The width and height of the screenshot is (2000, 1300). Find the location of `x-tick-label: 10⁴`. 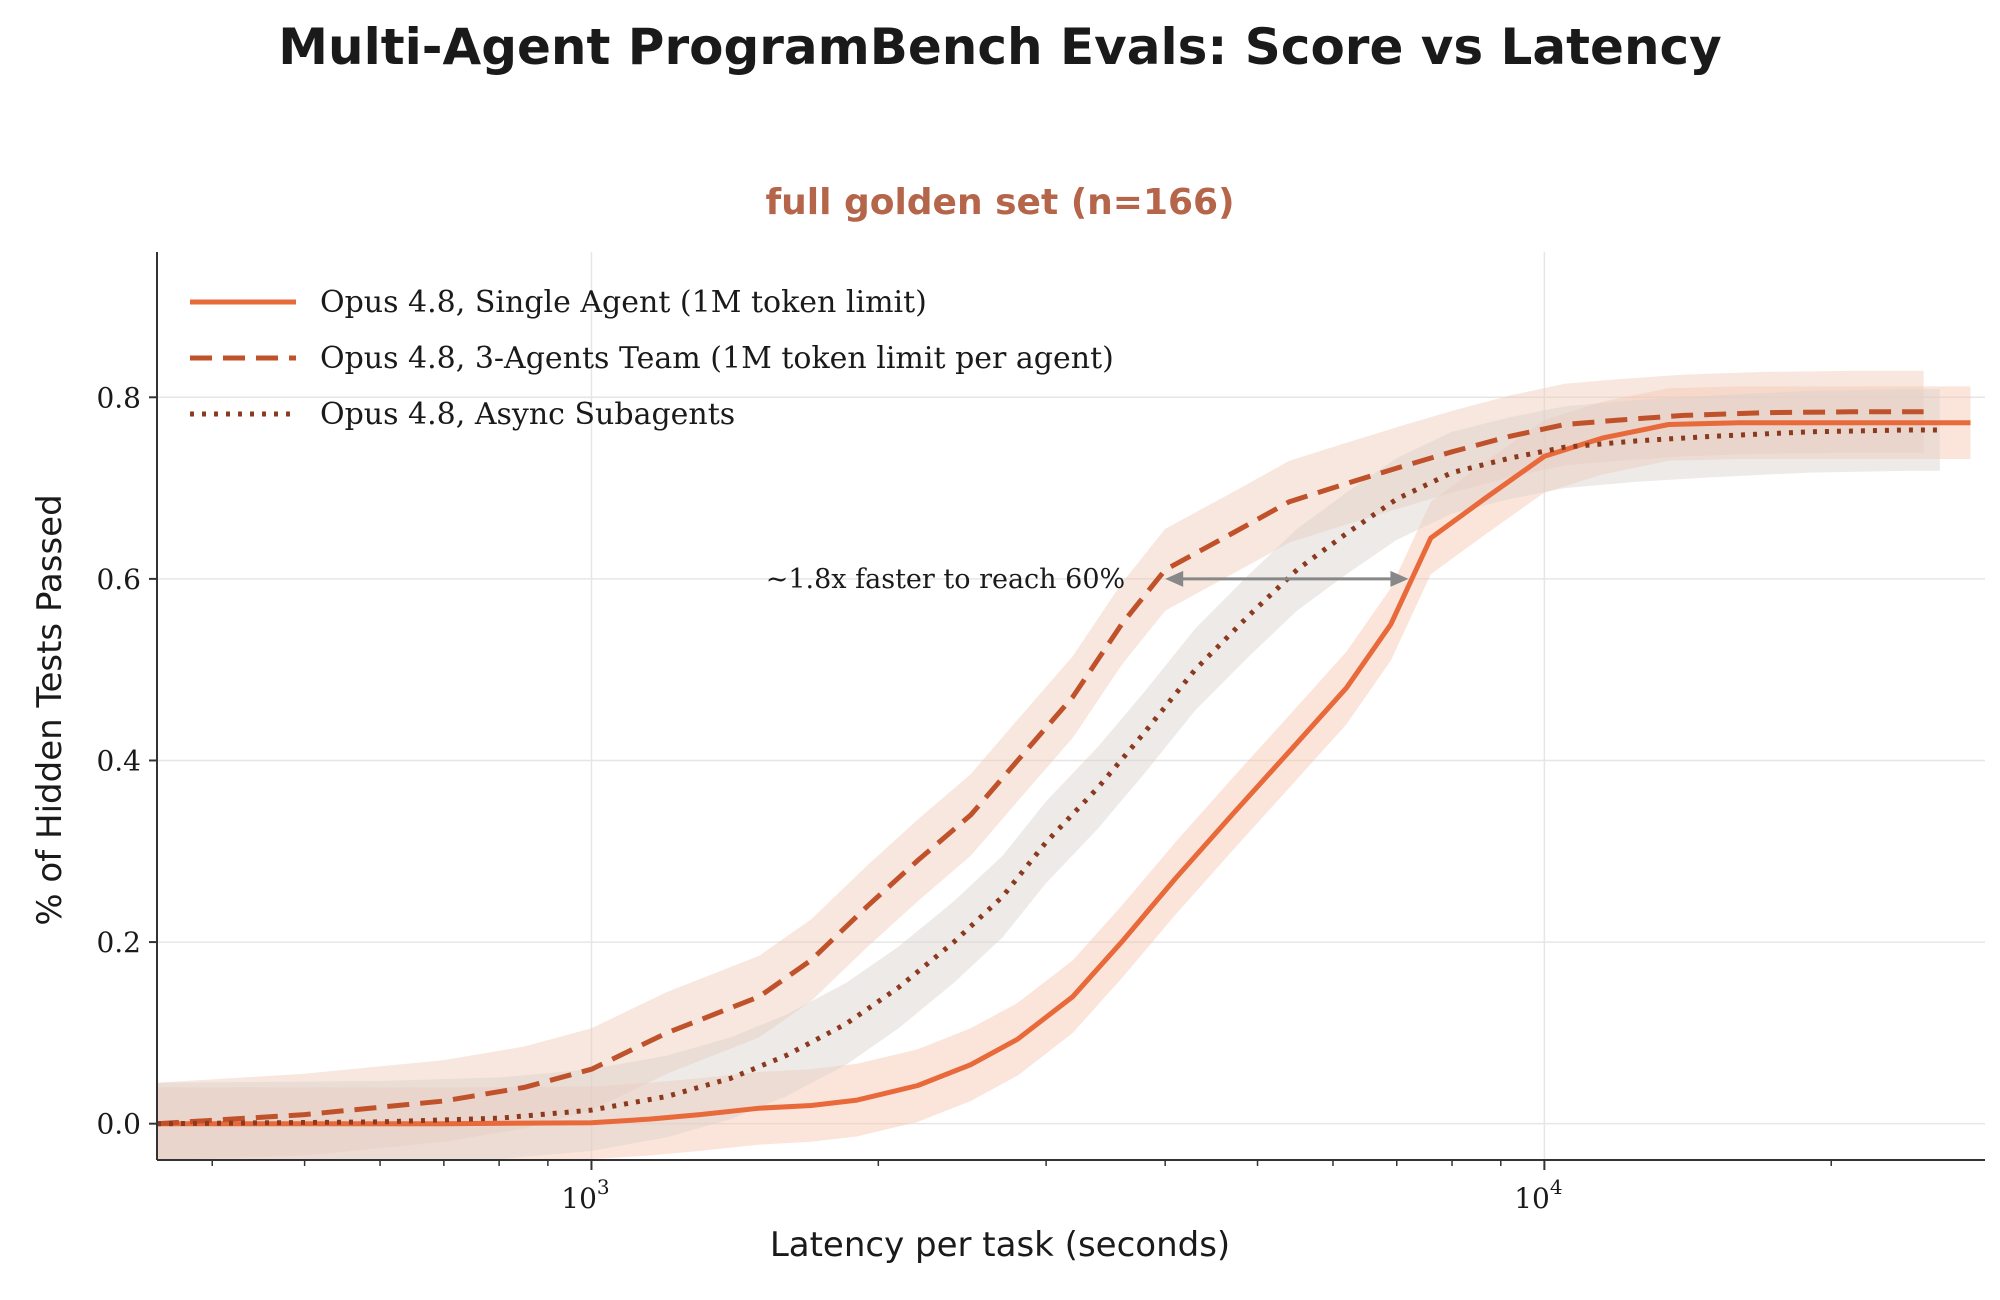

x-tick-label: 10⁴ is located at coordinates (1538, 1195).